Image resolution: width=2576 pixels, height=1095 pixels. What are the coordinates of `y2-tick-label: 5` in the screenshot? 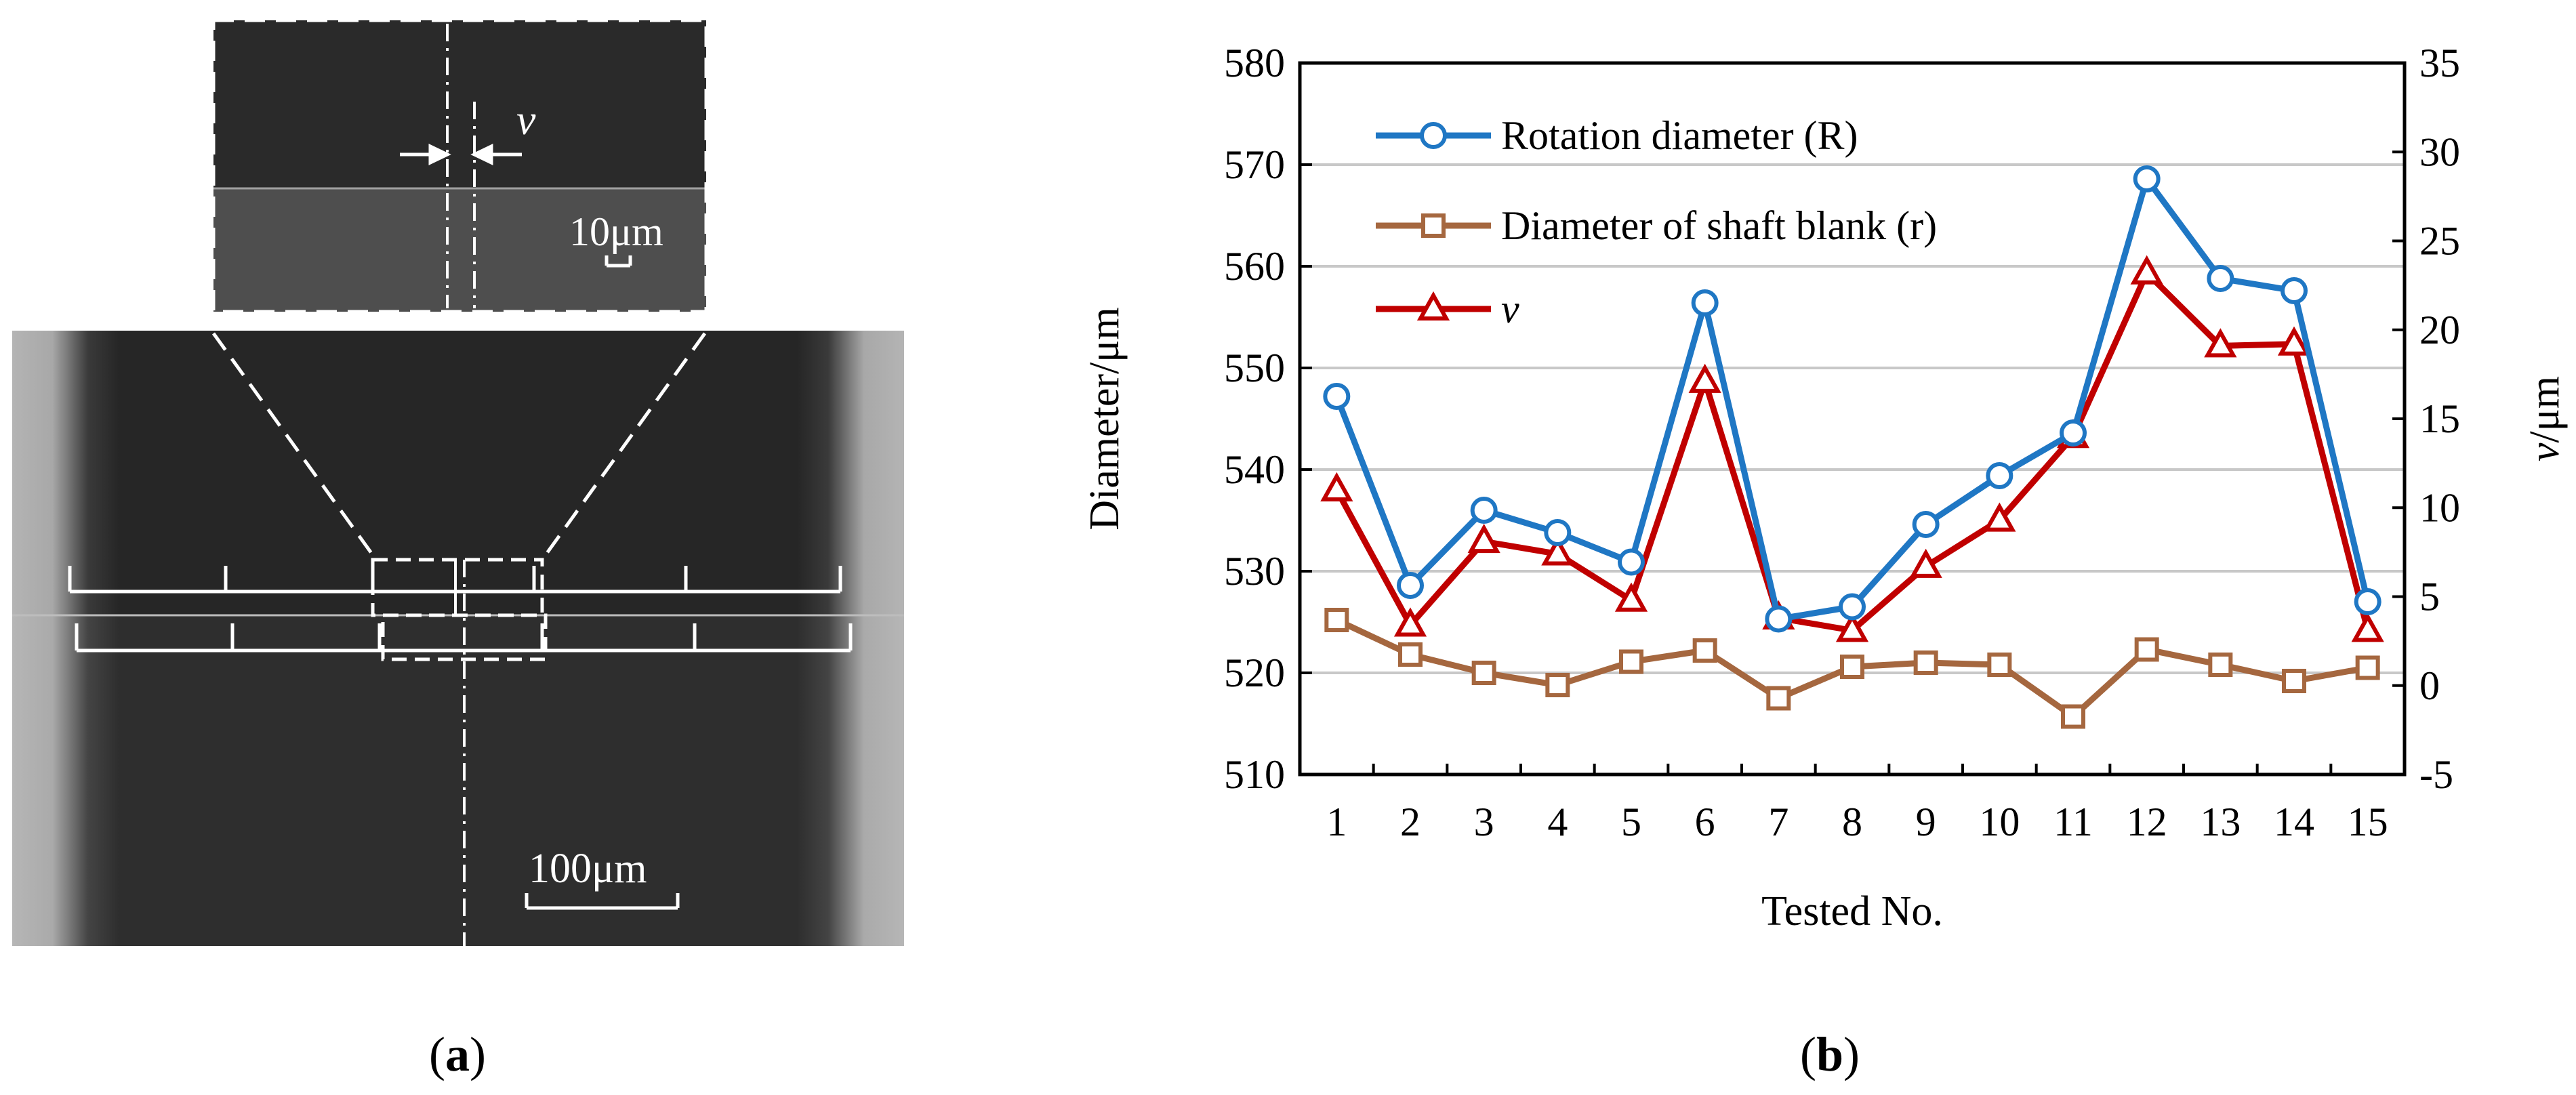 It's located at (2430, 597).